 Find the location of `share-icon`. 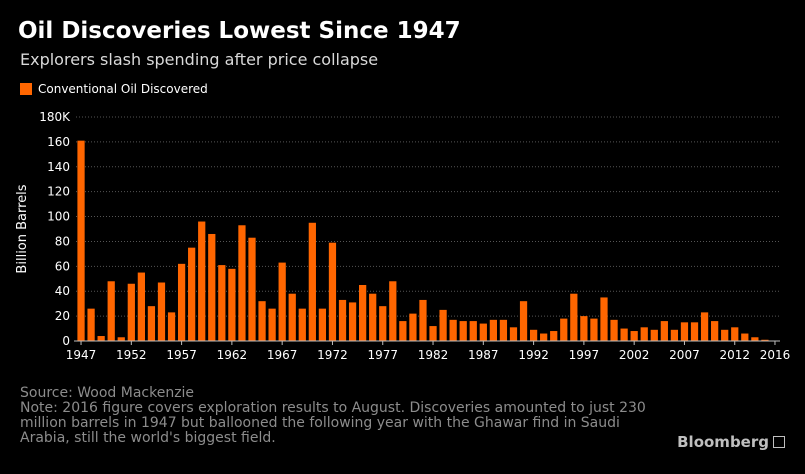

share-icon is located at coordinates (779, 442).